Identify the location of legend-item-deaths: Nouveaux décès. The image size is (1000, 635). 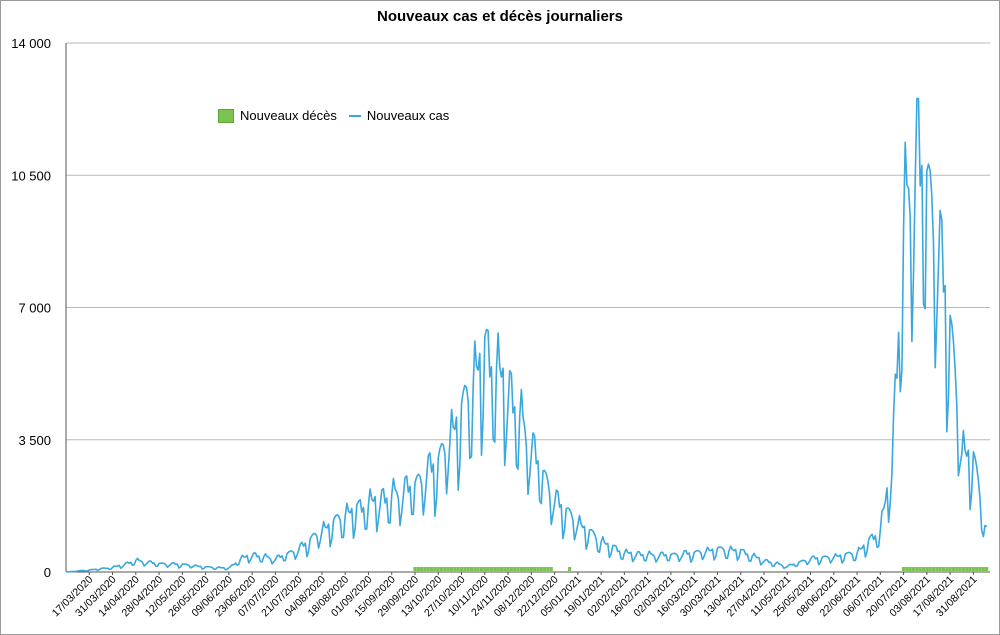
(277, 115).